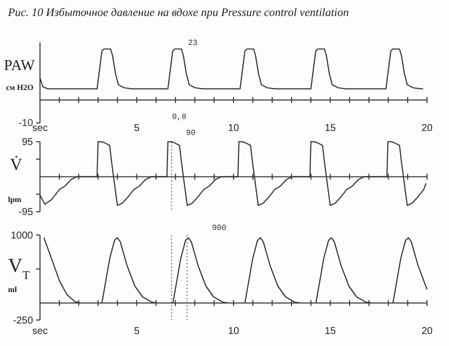 The width and height of the screenshot is (449, 346). What do you see at coordinates (23, 321) in the screenshot?
I see `y-tick-label: -250` at bounding box center [23, 321].